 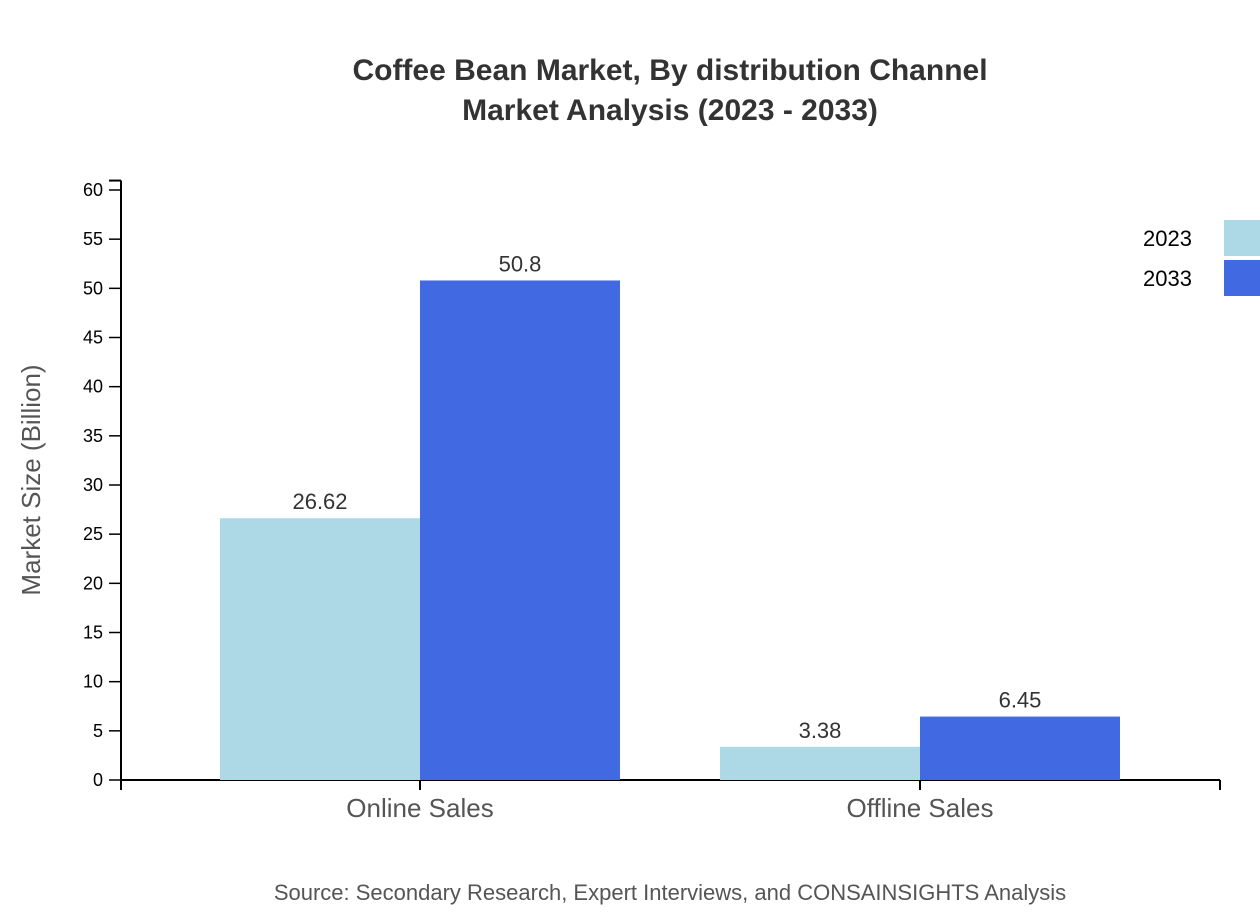 I want to click on y-tick-label: 40, so click(x=93, y=387).